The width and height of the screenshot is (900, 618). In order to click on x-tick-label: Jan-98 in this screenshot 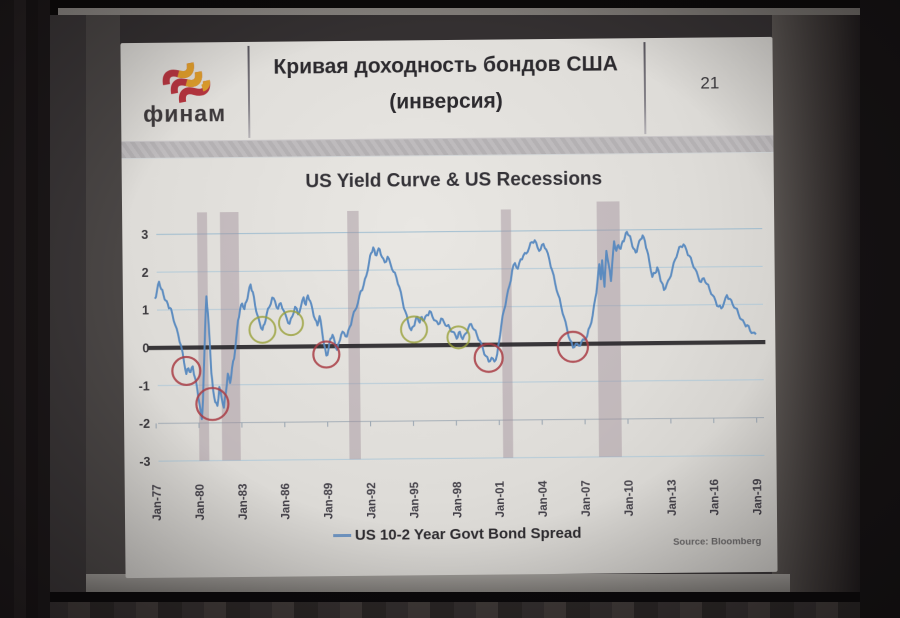, I will do `click(458, 499)`.